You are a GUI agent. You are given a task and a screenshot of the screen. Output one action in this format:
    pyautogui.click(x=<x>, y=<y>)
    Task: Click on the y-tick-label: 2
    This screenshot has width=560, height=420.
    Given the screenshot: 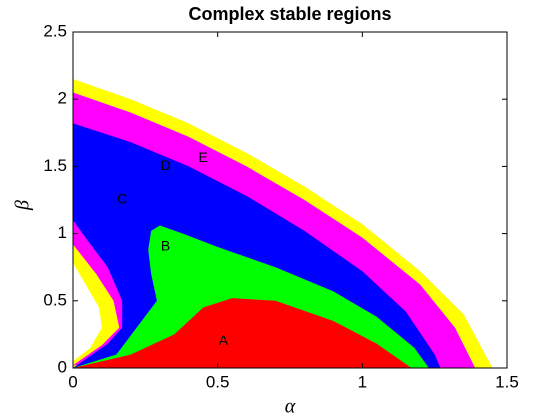 What is the action you would take?
    pyautogui.click(x=62, y=98)
    